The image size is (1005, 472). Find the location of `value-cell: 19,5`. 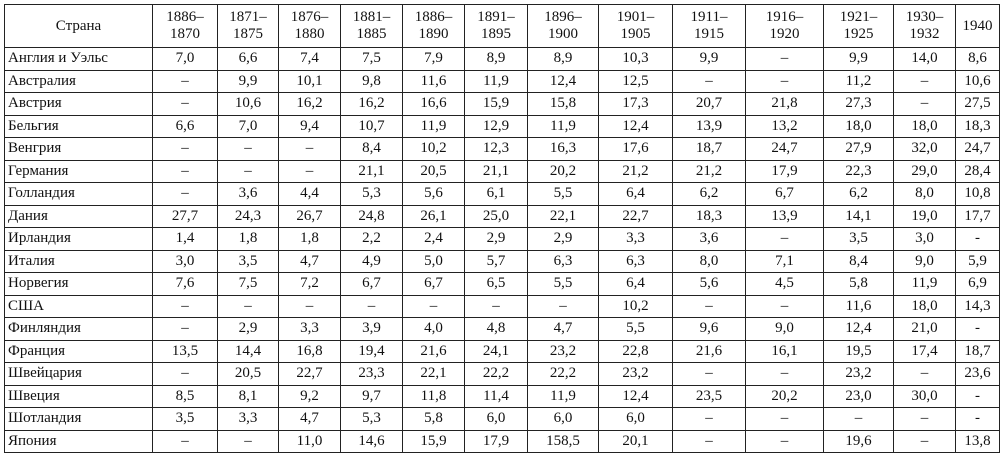

value-cell: 19,5 is located at coordinates (858, 351).